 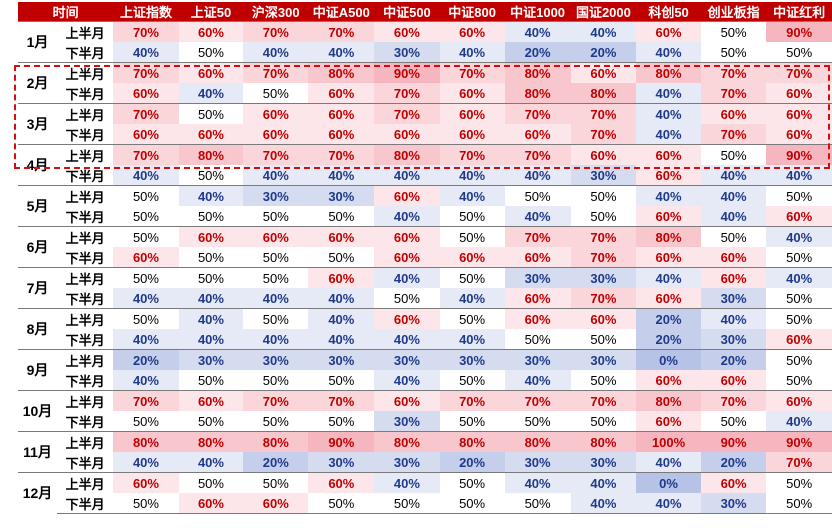 What do you see at coordinates (341, 12) in the screenshot?
I see `column-header: 中证A500` at bounding box center [341, 12].